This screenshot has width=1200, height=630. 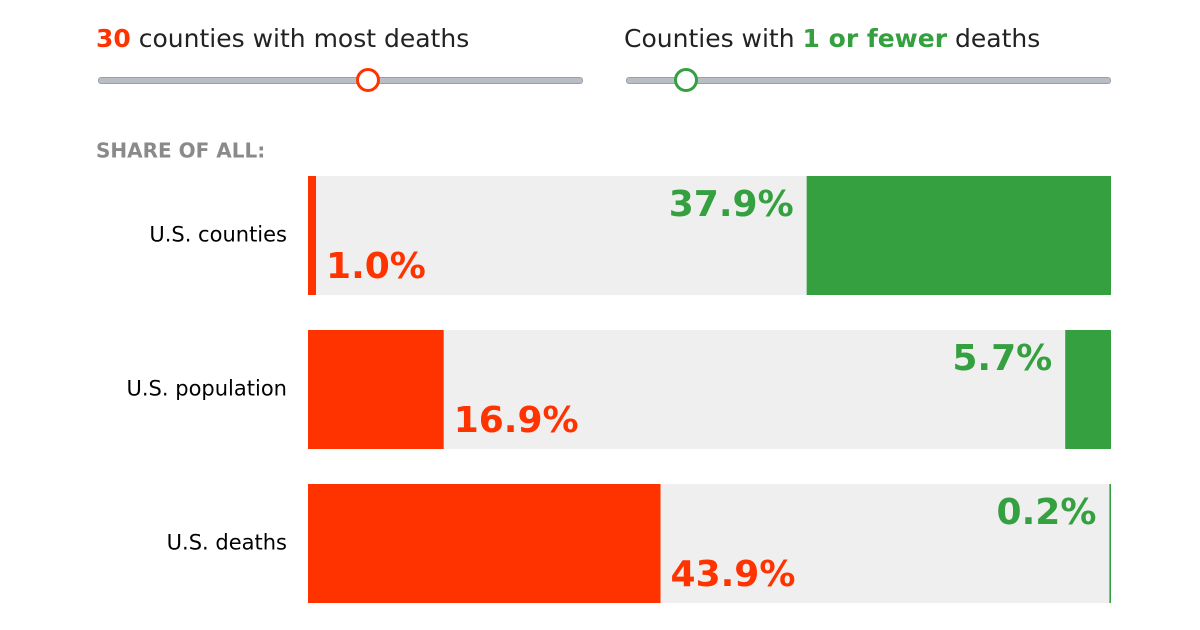 What do you see at coordinates (875, 38) in the screenshot?
I see `threshold-value: 1 or fewer` at bounding box center [875, 38].